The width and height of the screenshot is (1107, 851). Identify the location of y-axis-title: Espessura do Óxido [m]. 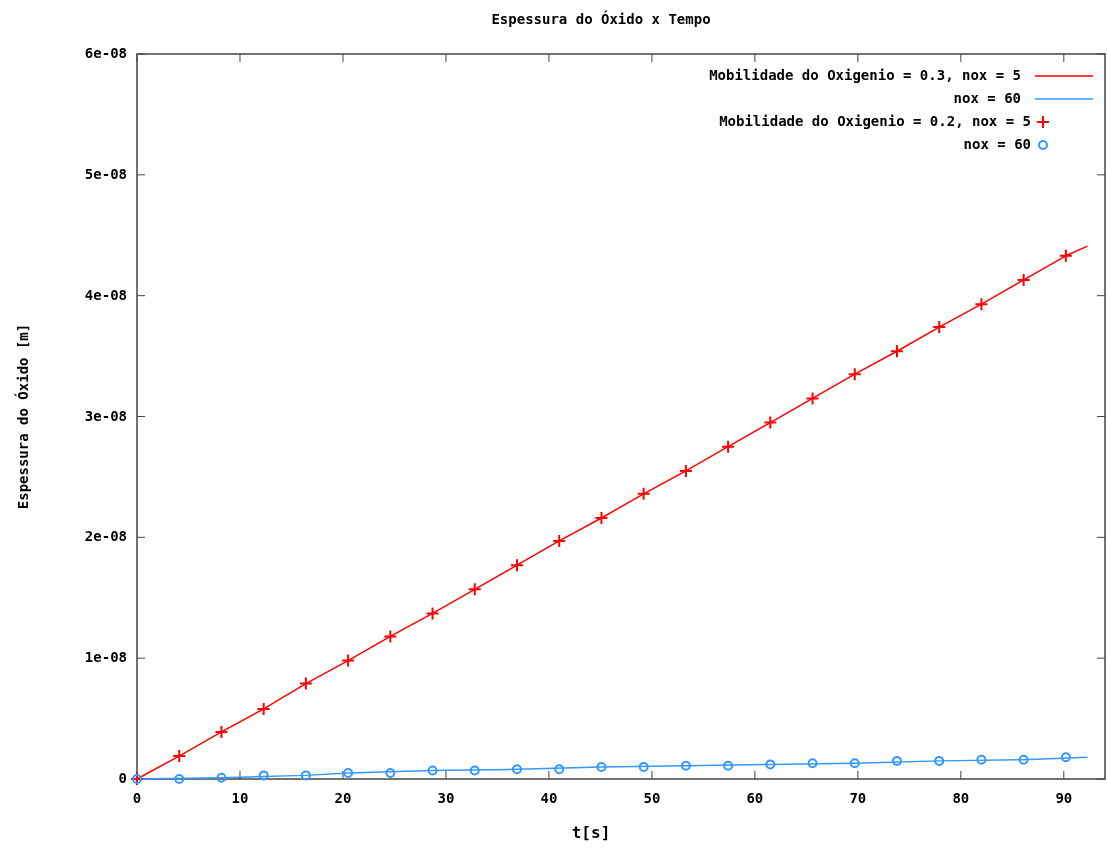
(22, 416).